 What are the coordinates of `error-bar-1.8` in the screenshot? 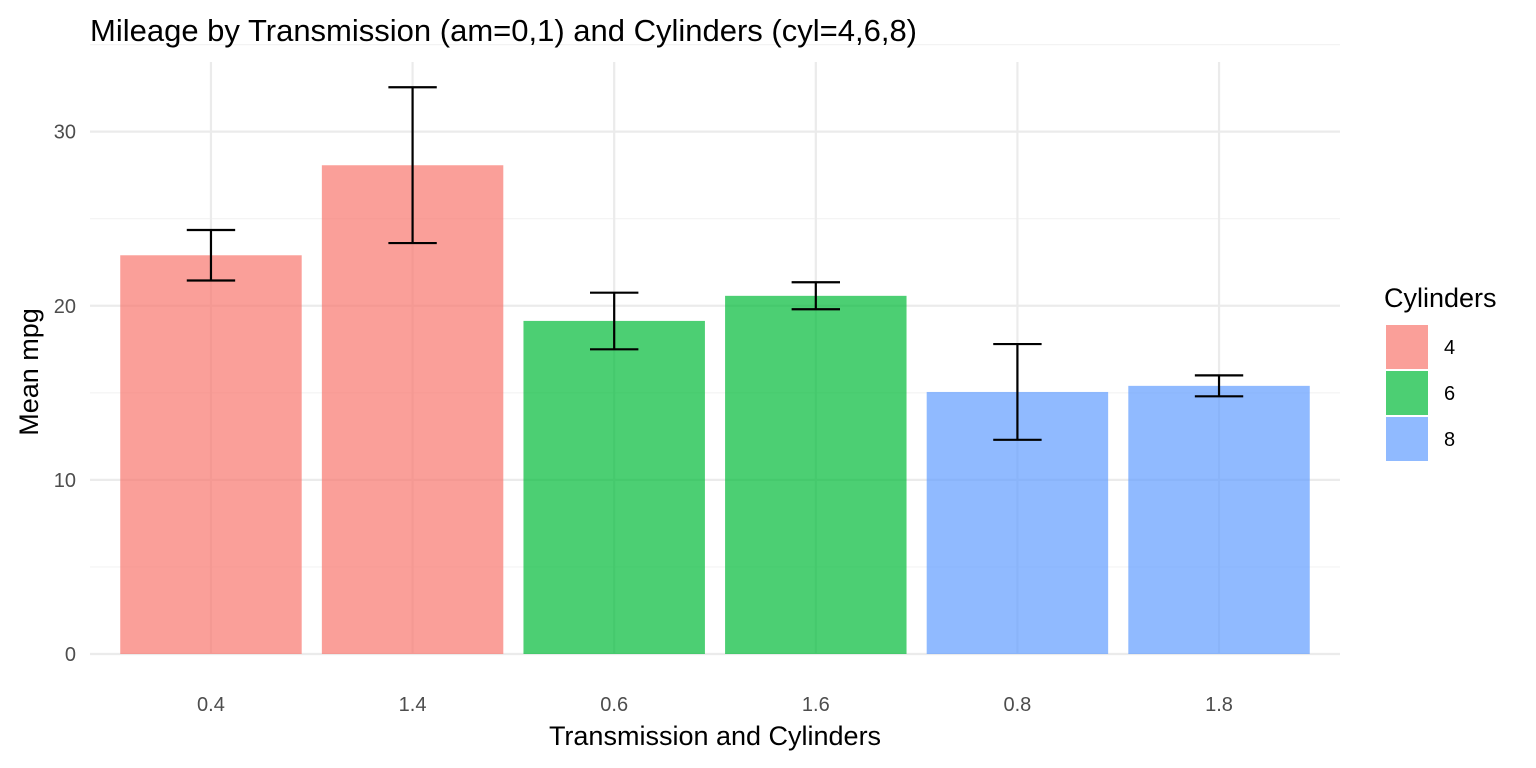 It's located at (1219, 386).